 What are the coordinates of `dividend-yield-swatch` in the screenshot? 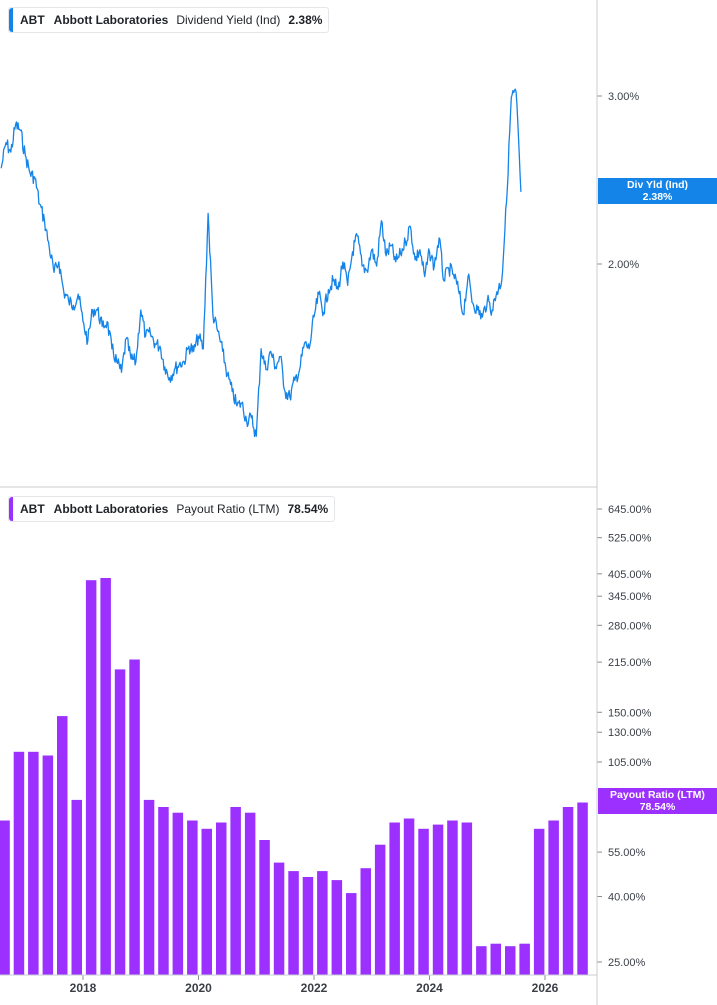 It's located at (11, 20).